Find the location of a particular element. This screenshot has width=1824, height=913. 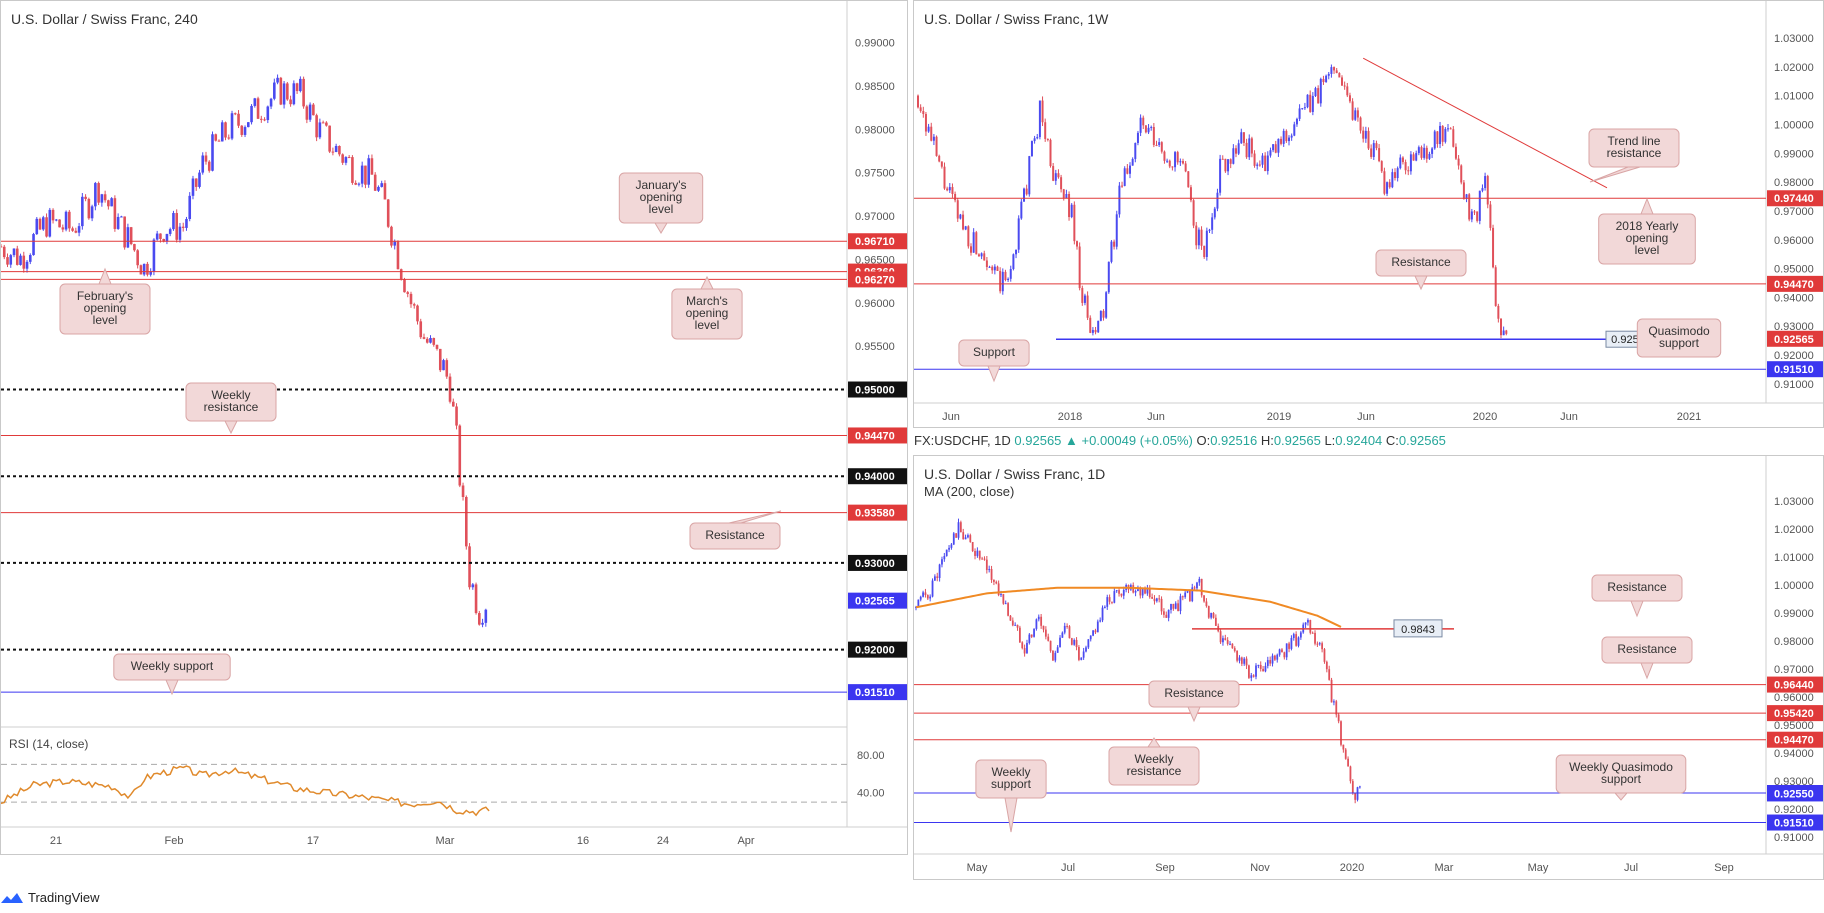

price-tick-label: 1.03000 is located at coordinates (1794, 39).